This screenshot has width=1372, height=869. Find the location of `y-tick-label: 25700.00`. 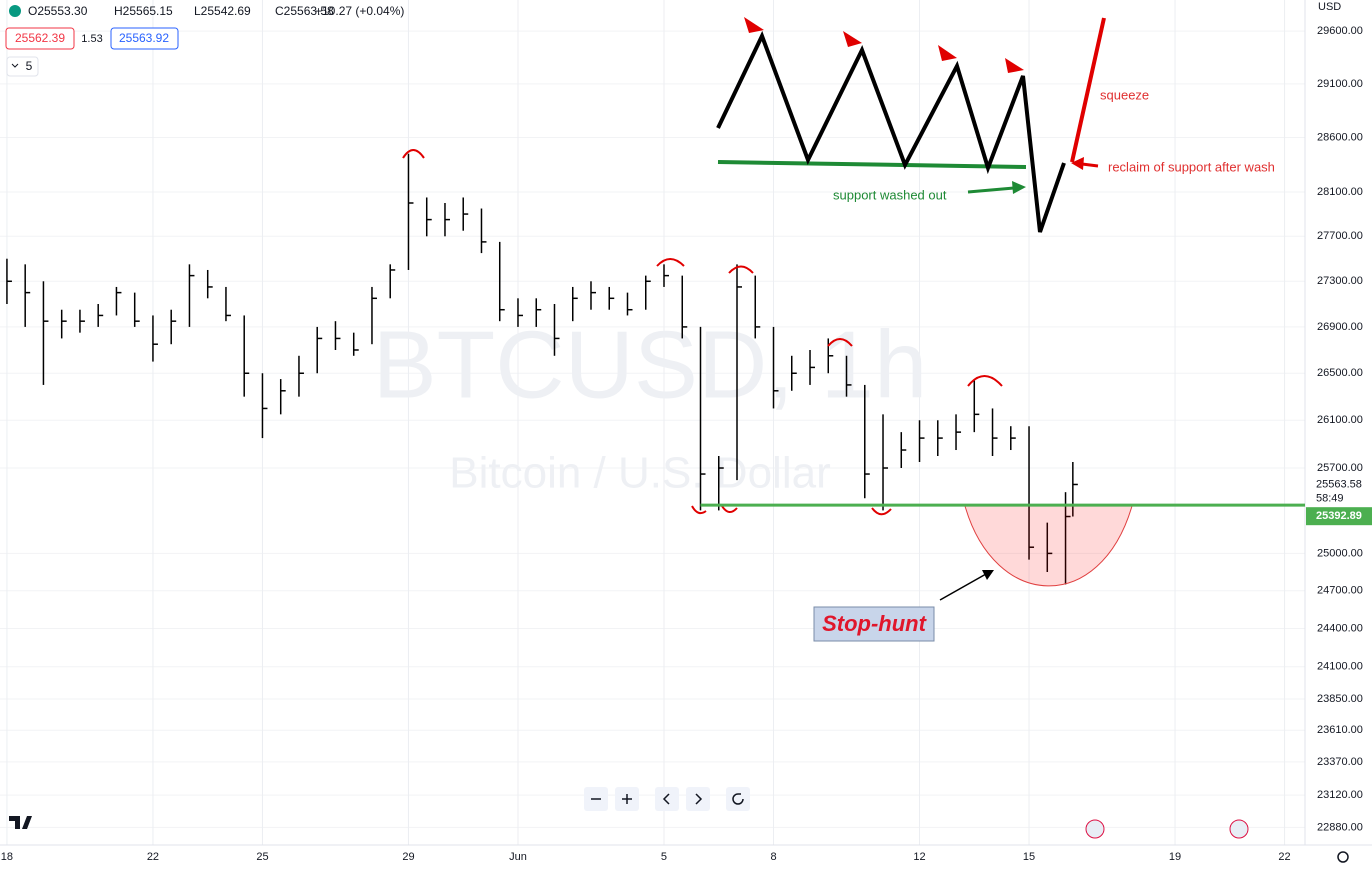

y-tick-label: 25700.00 is located at coordinates (1340, 468).